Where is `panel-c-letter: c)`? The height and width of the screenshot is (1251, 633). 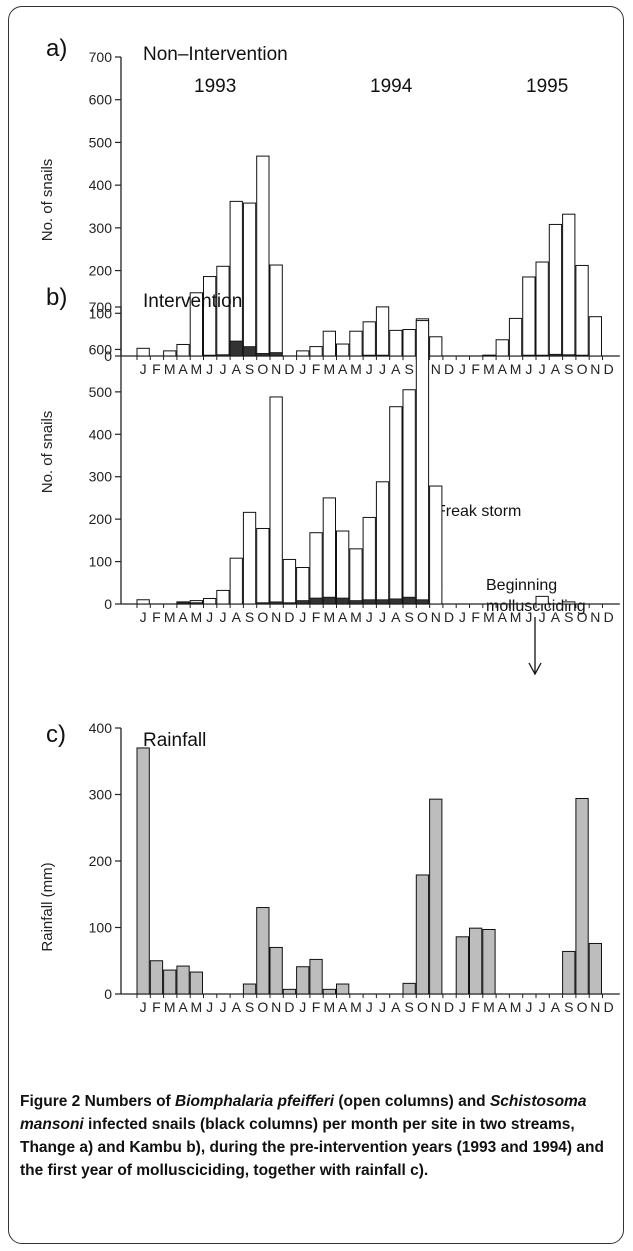
panel-c-letter: c) is located at coordinates (56, 734).